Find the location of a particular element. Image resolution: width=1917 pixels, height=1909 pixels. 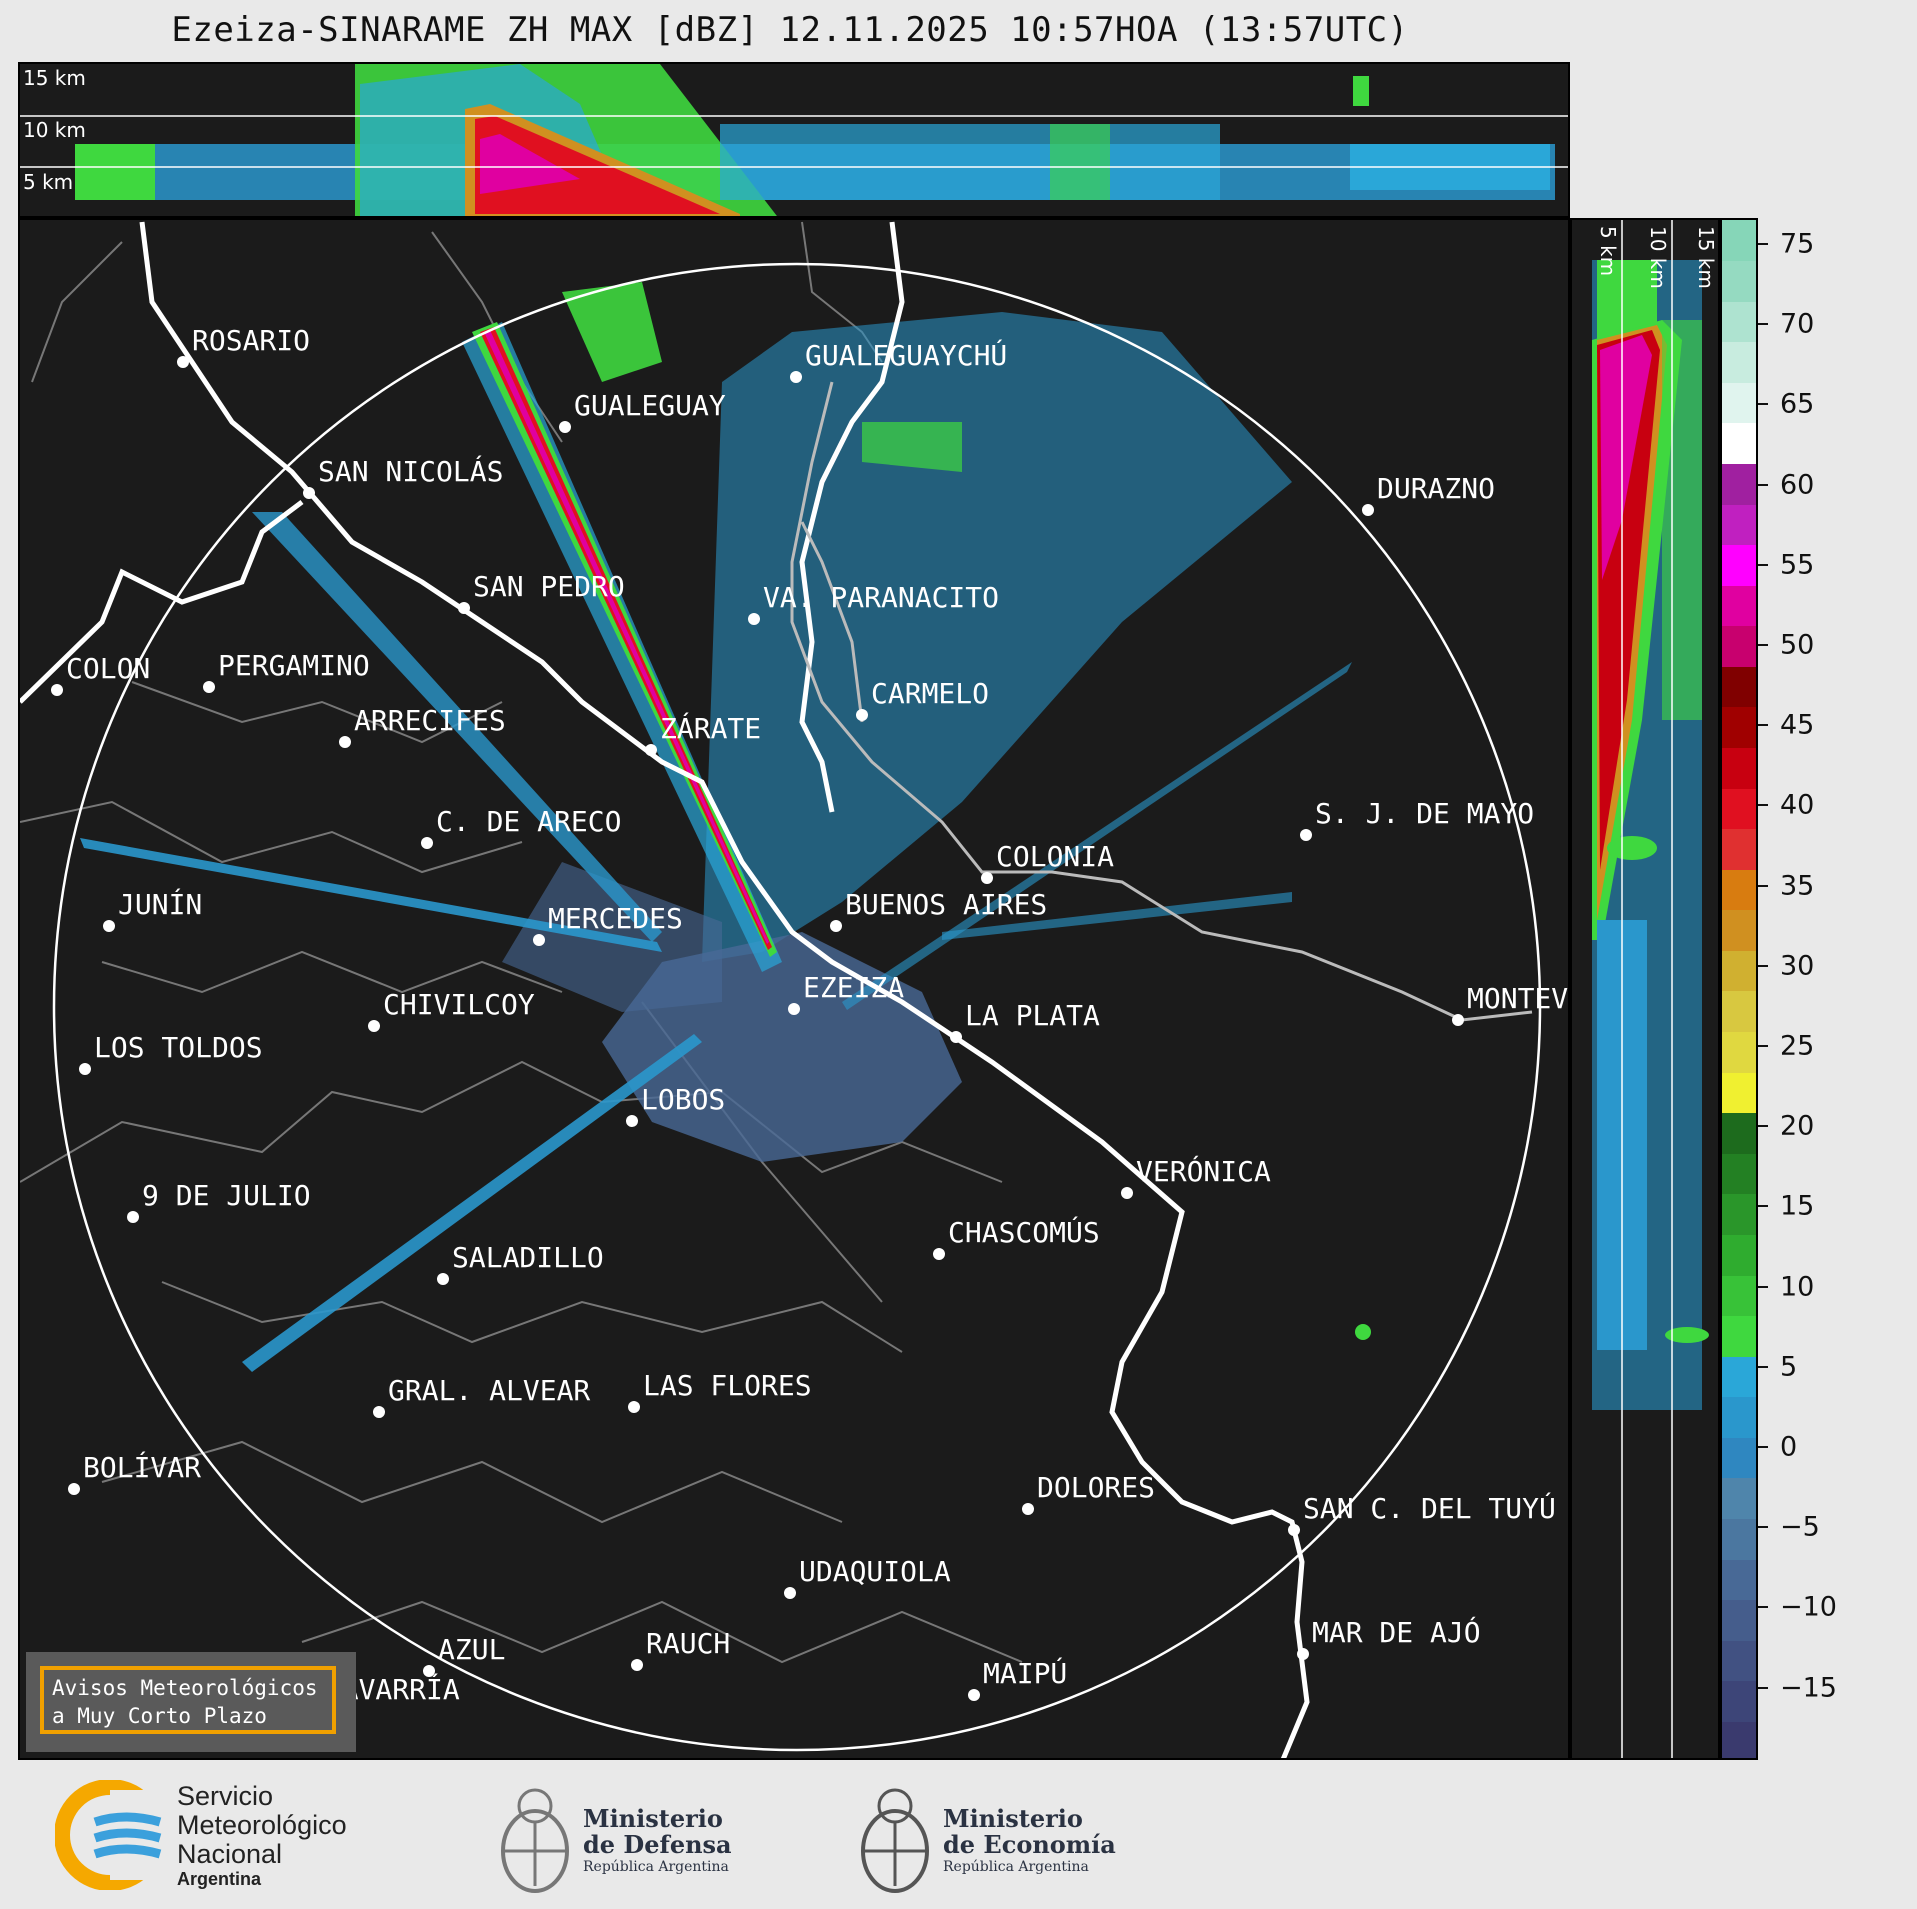

city-marker: COLON is located at coordinates (100, 674).